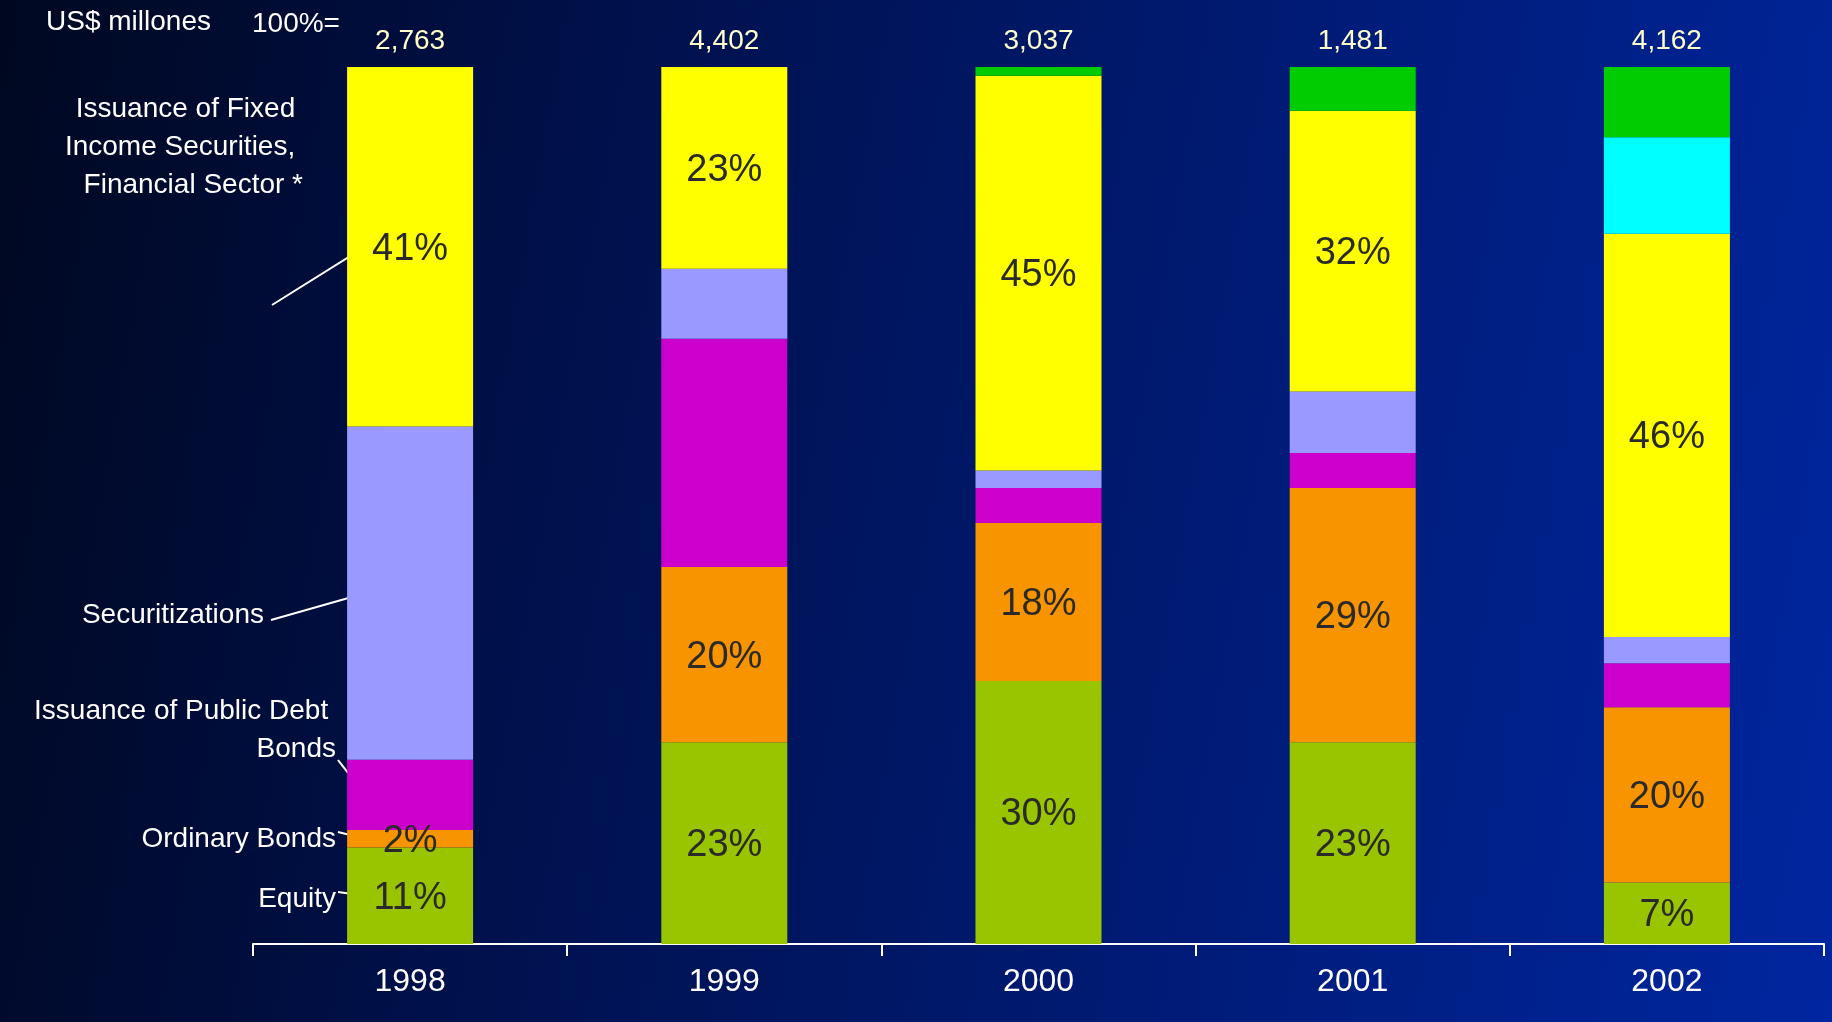 The width and height of the screenshot is (1832, 1022). What do you see at coordinates (1353, 980) in the screenshot?
I see `x-tick-label: 2001` at bounding box center [1353, 980].